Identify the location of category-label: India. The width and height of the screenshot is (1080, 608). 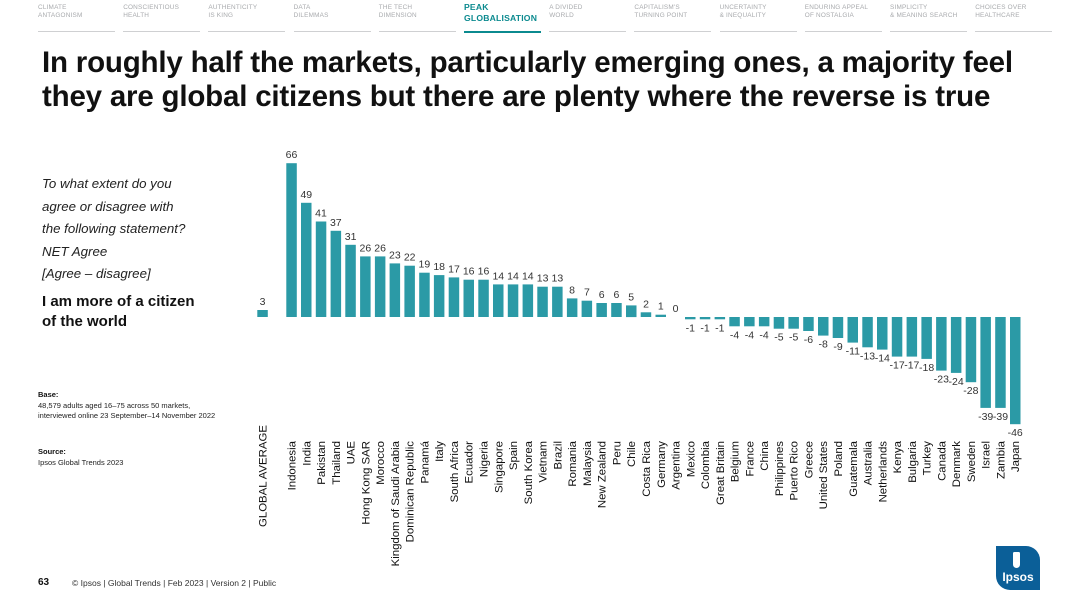
(307, 452).